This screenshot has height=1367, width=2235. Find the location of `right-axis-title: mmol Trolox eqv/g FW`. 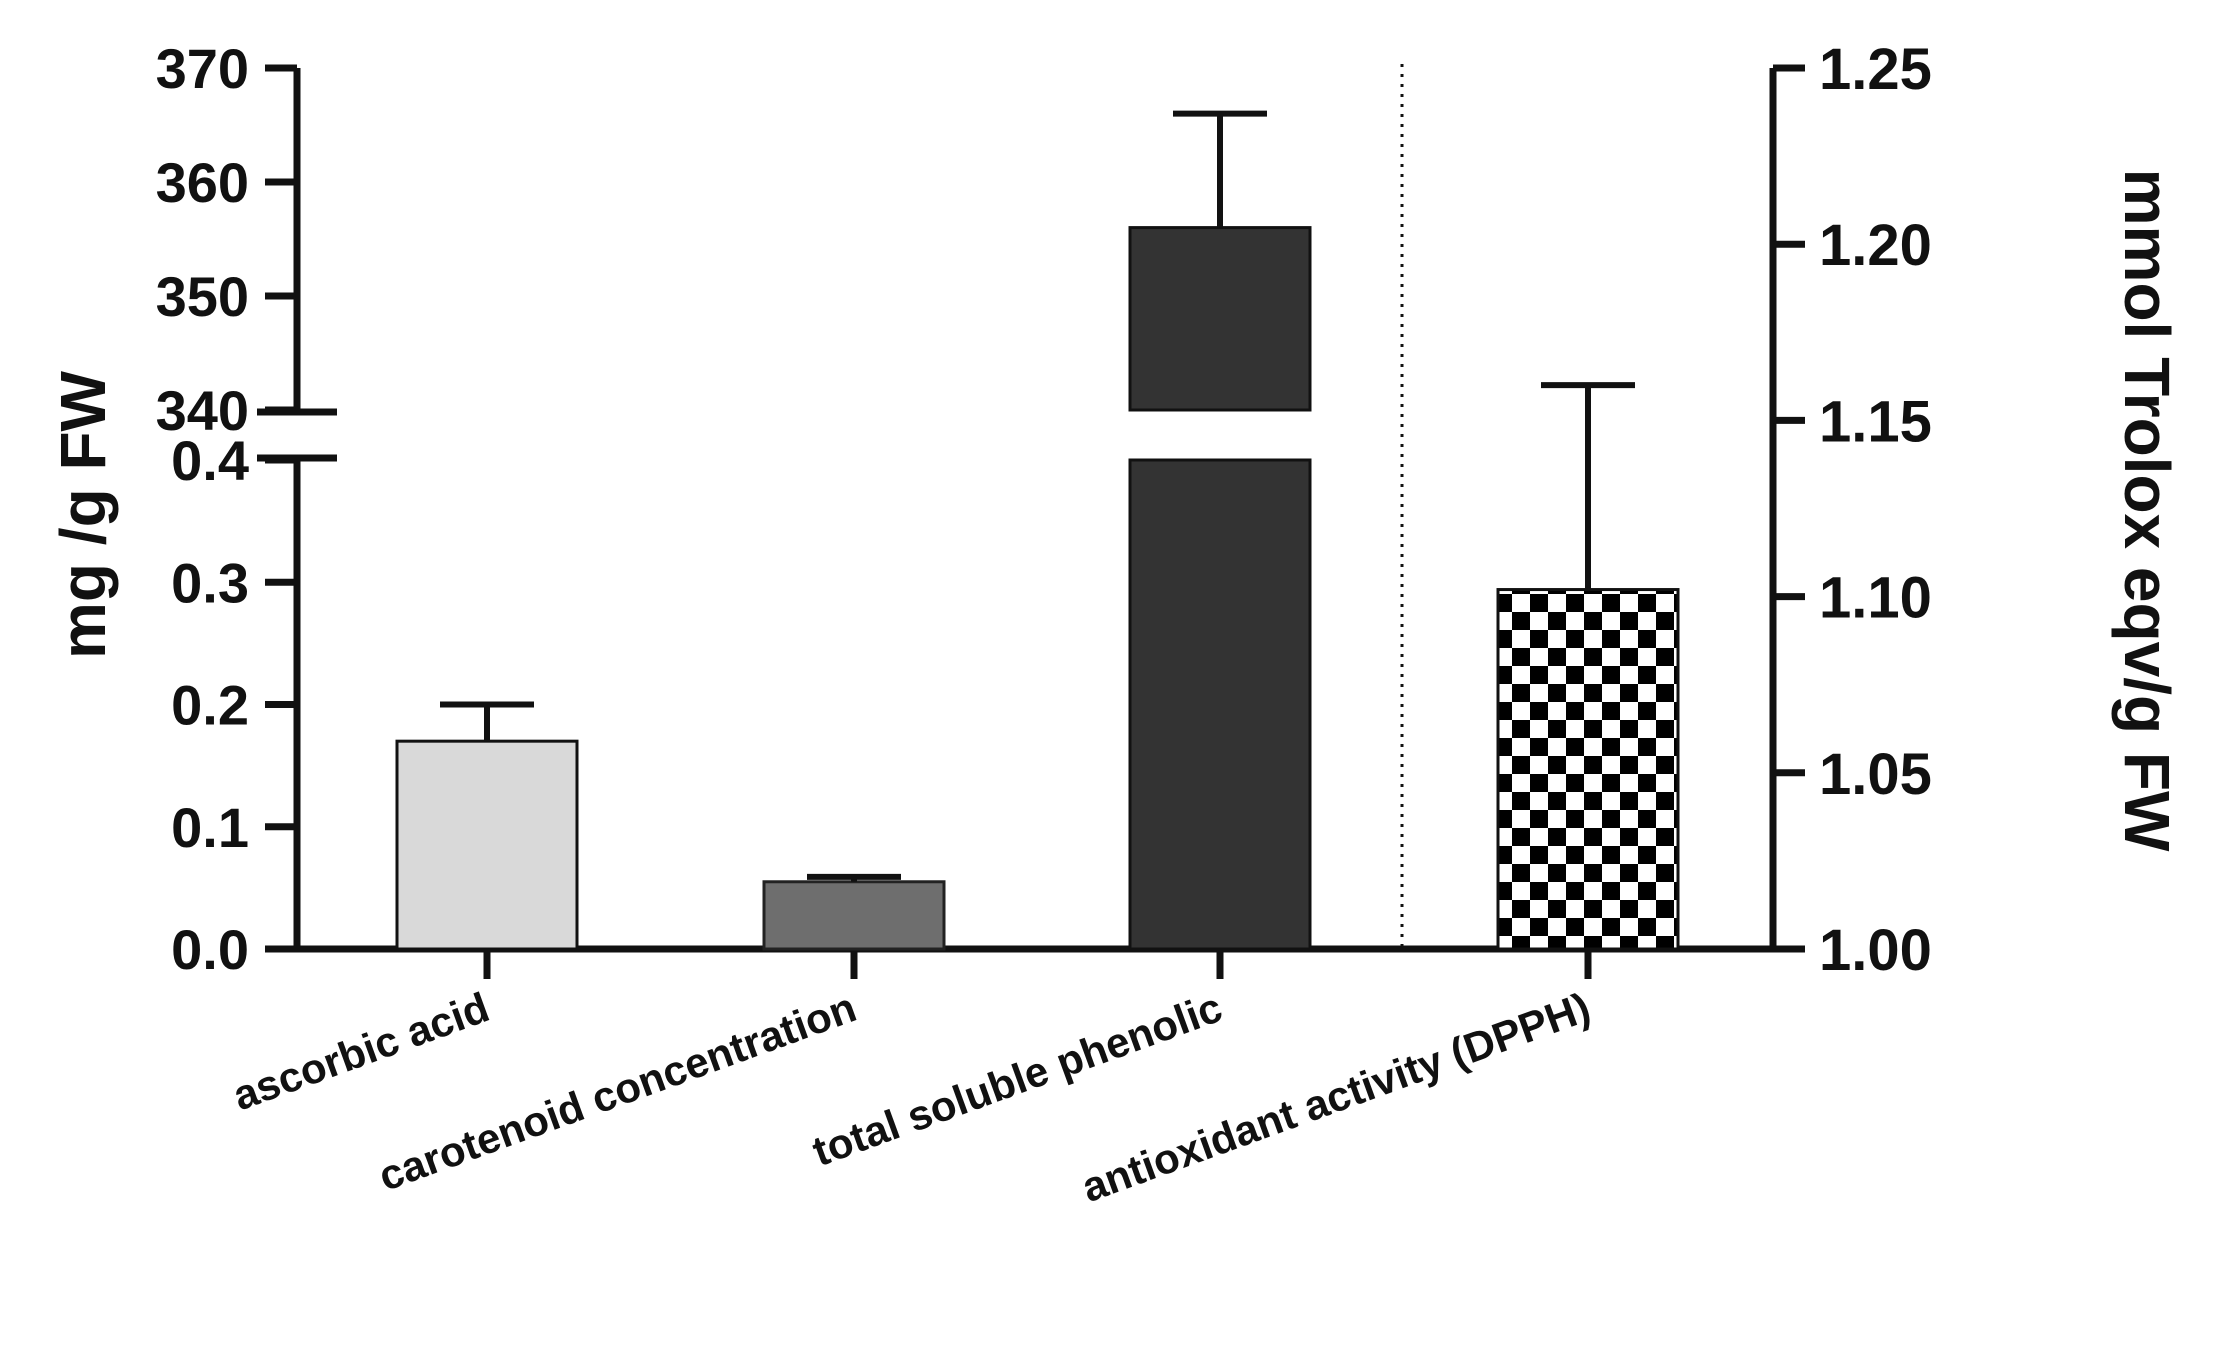

right-axis-title: mmol Trolox eqv/g FW is located at coordinates (2147, 510).